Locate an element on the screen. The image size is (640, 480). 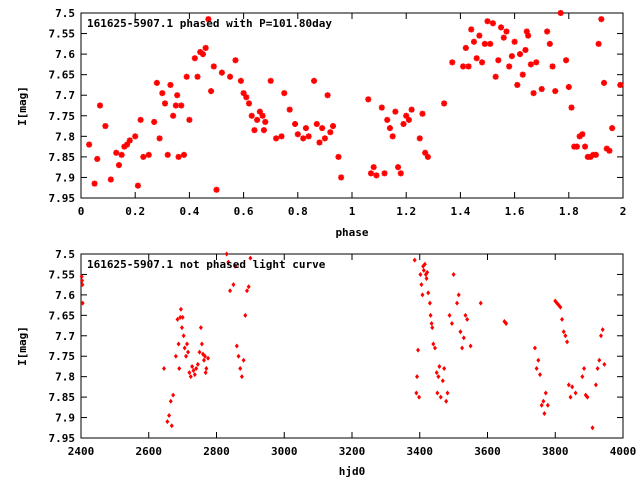
y-tick-label: 7.5 is located at coordinates (65, 254).